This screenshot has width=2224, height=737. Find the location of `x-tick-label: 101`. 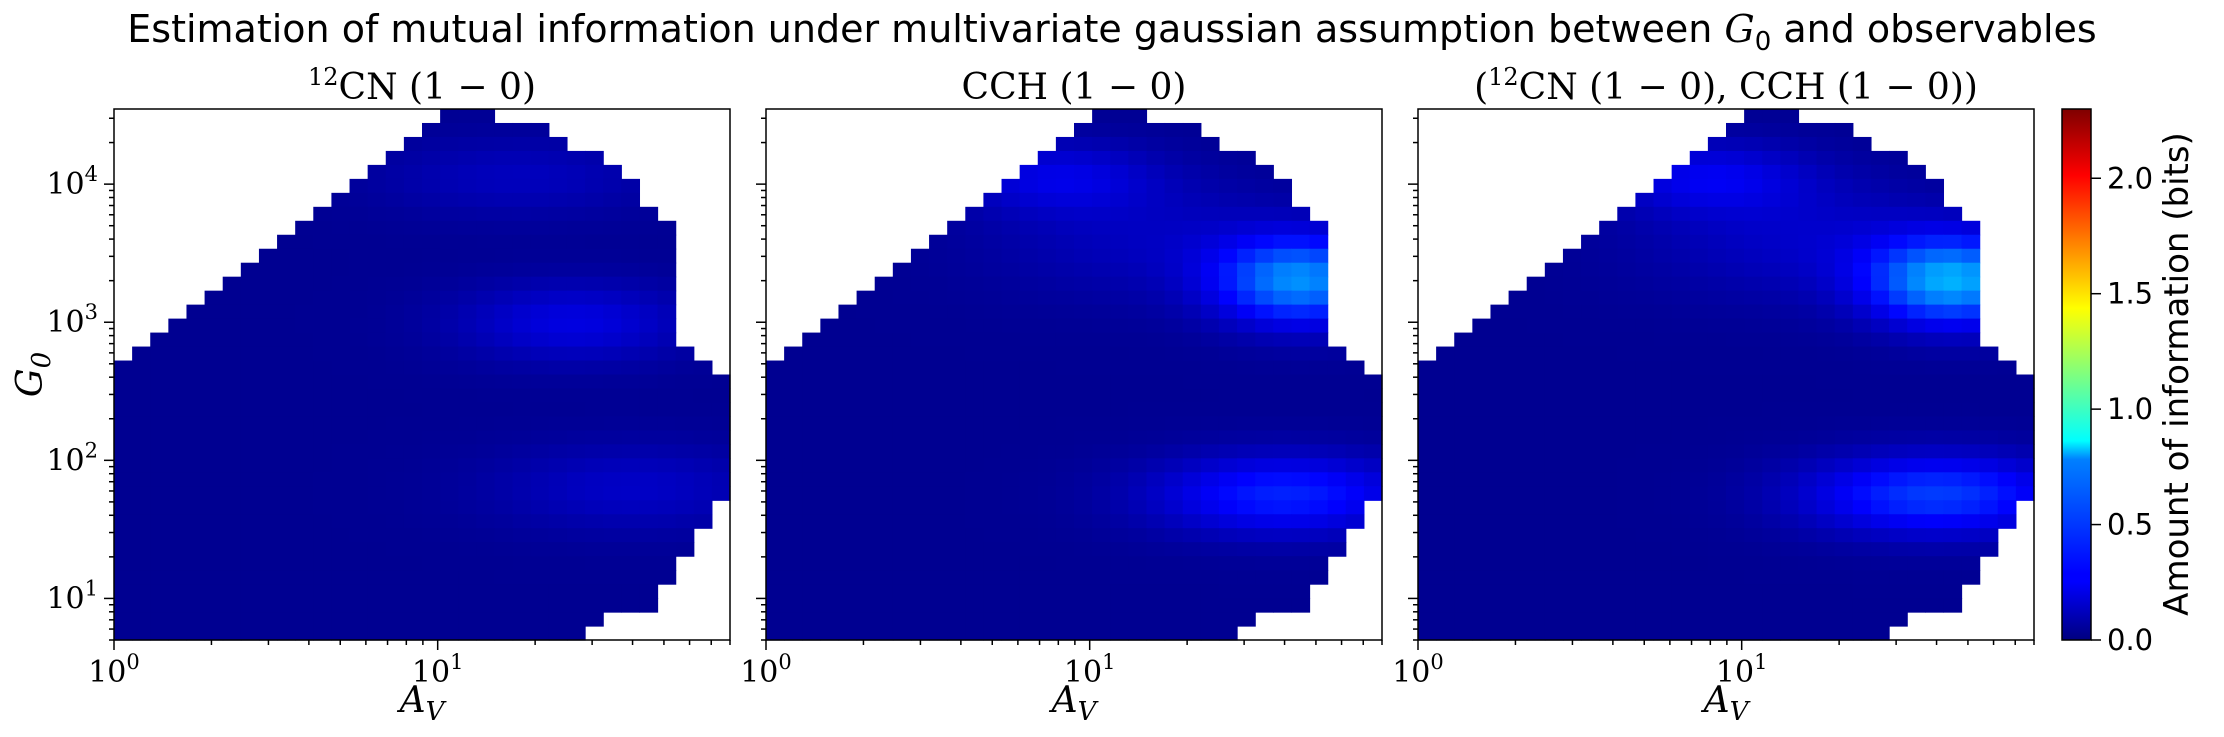

x-tick-label: 101 is located at coordinates (1742, 670).